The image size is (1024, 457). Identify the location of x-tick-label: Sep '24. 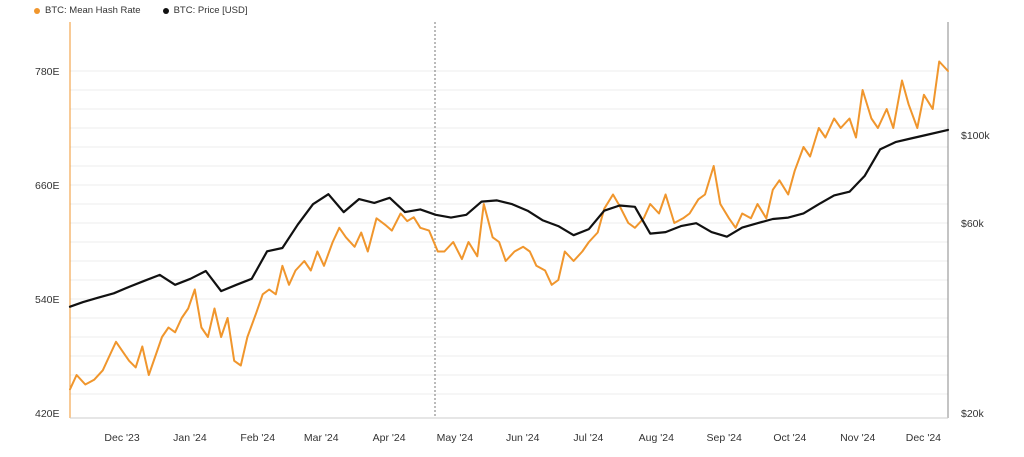
(724, 438).